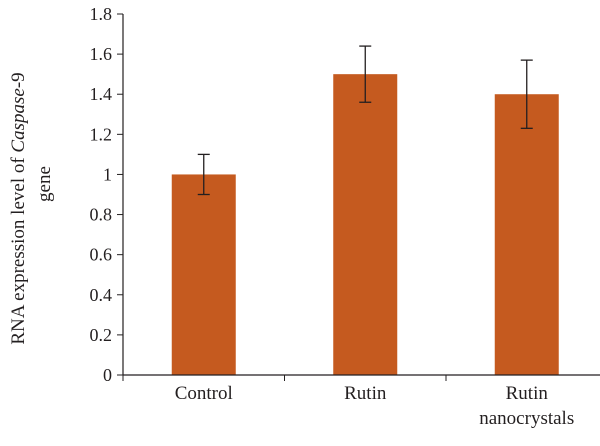 Image resolution: width=600 pixels, height=446 pixels. What do you see at coordinates (44, 184) in the screenshot?
I see `y-axis-label-line-2: gene` at bounding box center [44, 184].